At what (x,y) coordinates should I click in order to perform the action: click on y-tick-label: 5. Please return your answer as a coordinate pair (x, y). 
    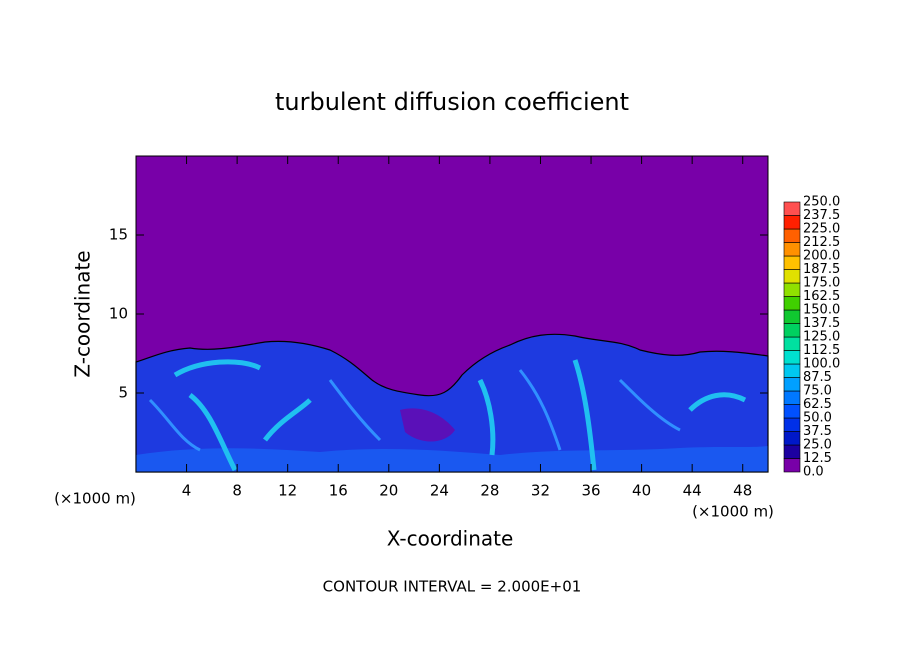
    Looking at the image, I should click on (123, 393).